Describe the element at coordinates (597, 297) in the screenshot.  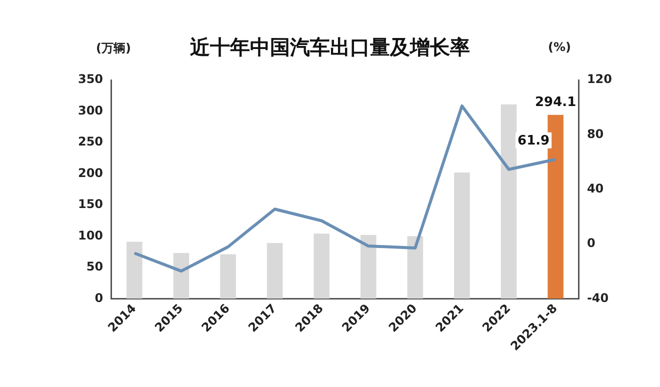
I see `y2-tick-label: -40` at that location.